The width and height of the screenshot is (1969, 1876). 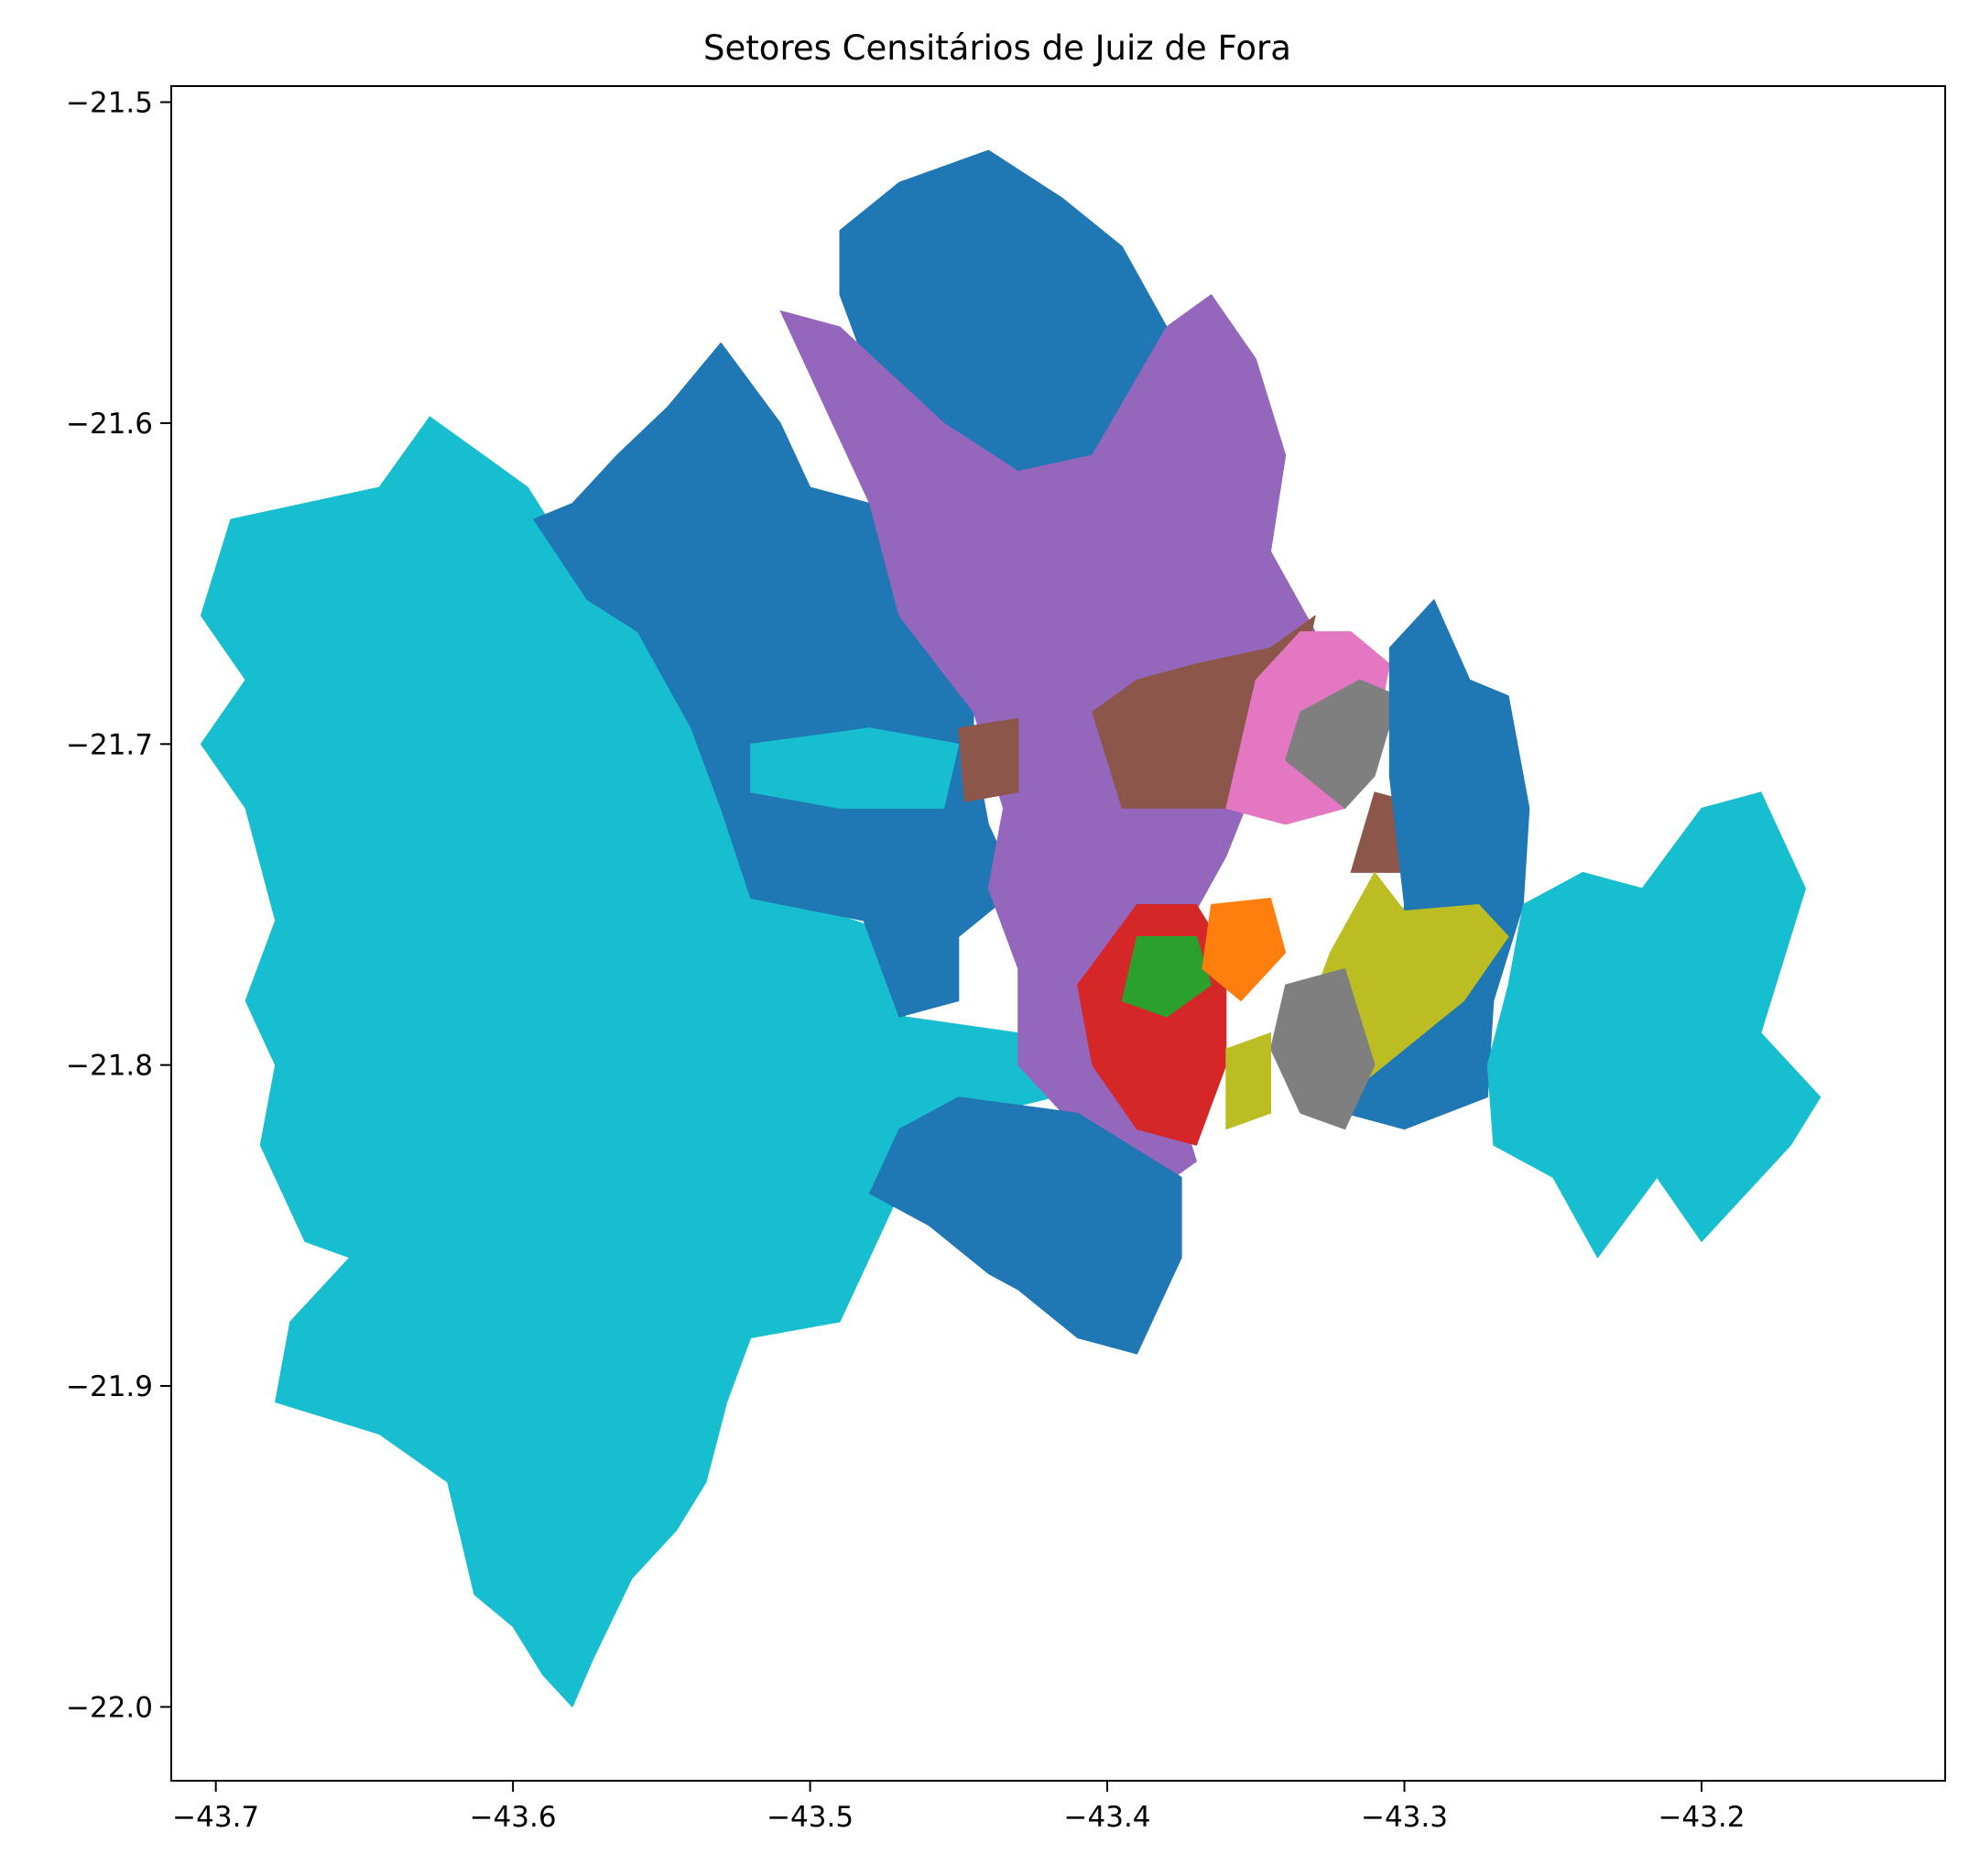 I want to click on chart-title: Setores Censitários de Juiz de Fora, so click(x=997, y=48).